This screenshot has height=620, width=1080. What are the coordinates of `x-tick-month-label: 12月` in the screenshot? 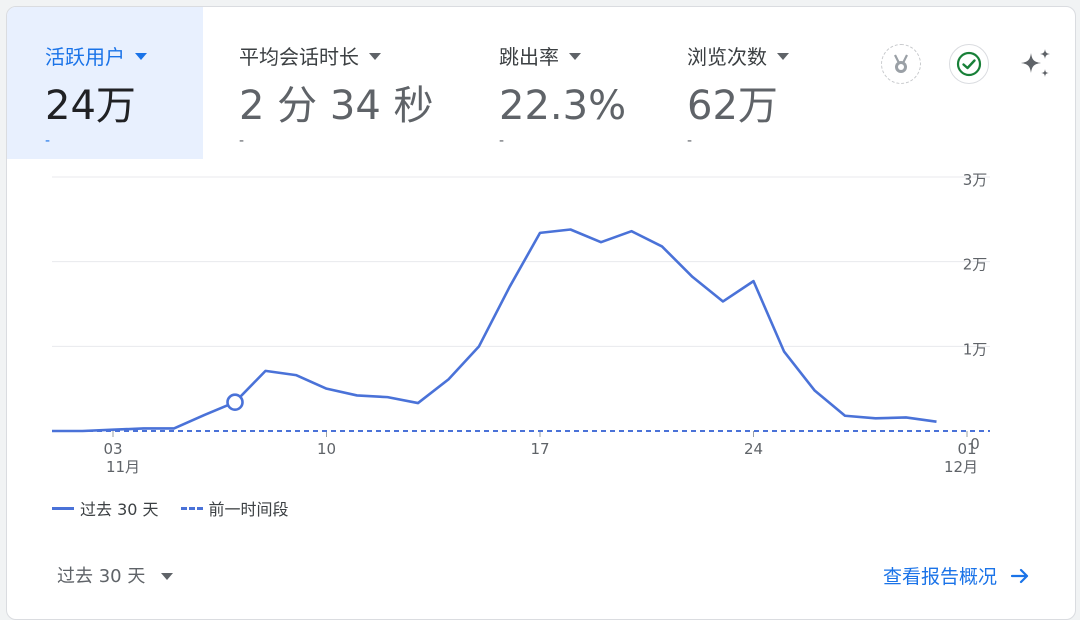 It's located at (961, 467).